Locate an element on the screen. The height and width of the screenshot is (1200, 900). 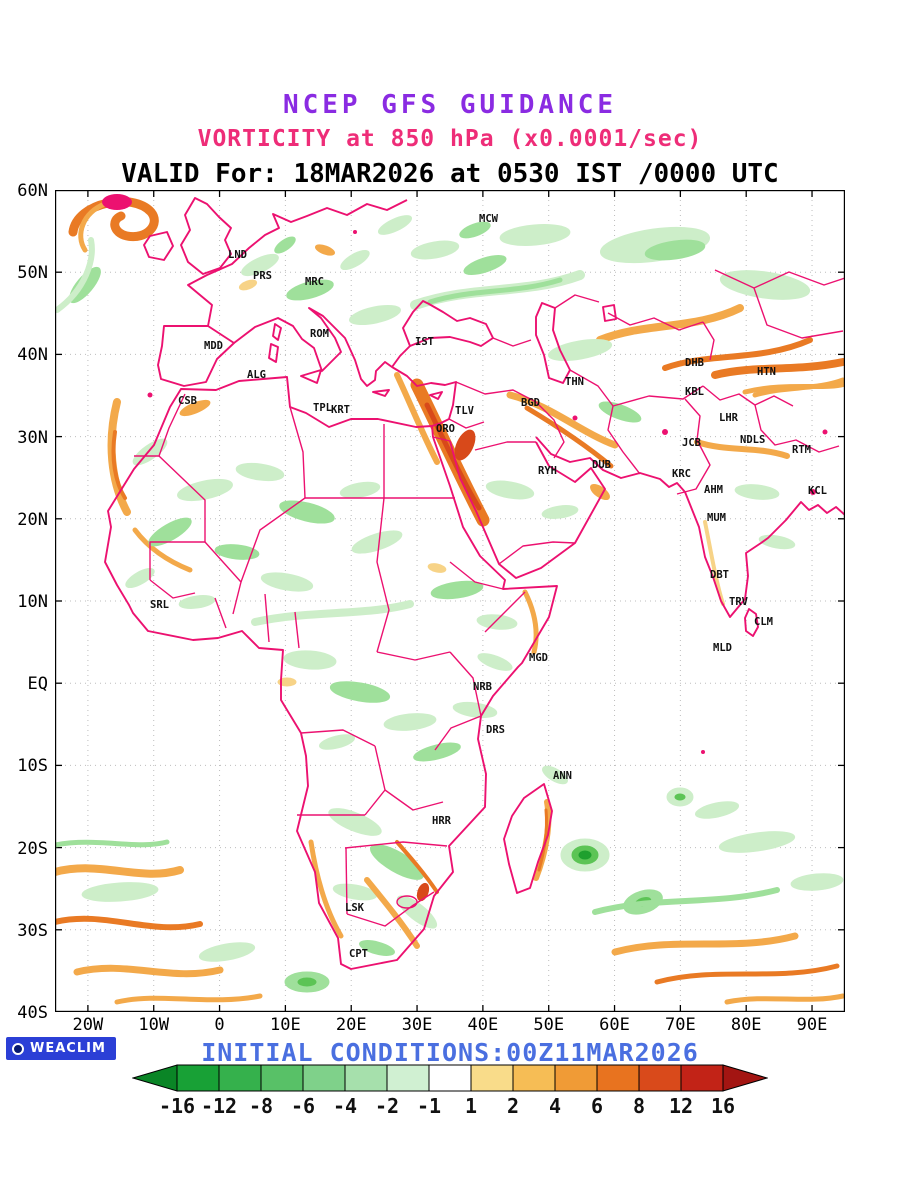
colorbar-scale is located at coordinates (450, 1078).